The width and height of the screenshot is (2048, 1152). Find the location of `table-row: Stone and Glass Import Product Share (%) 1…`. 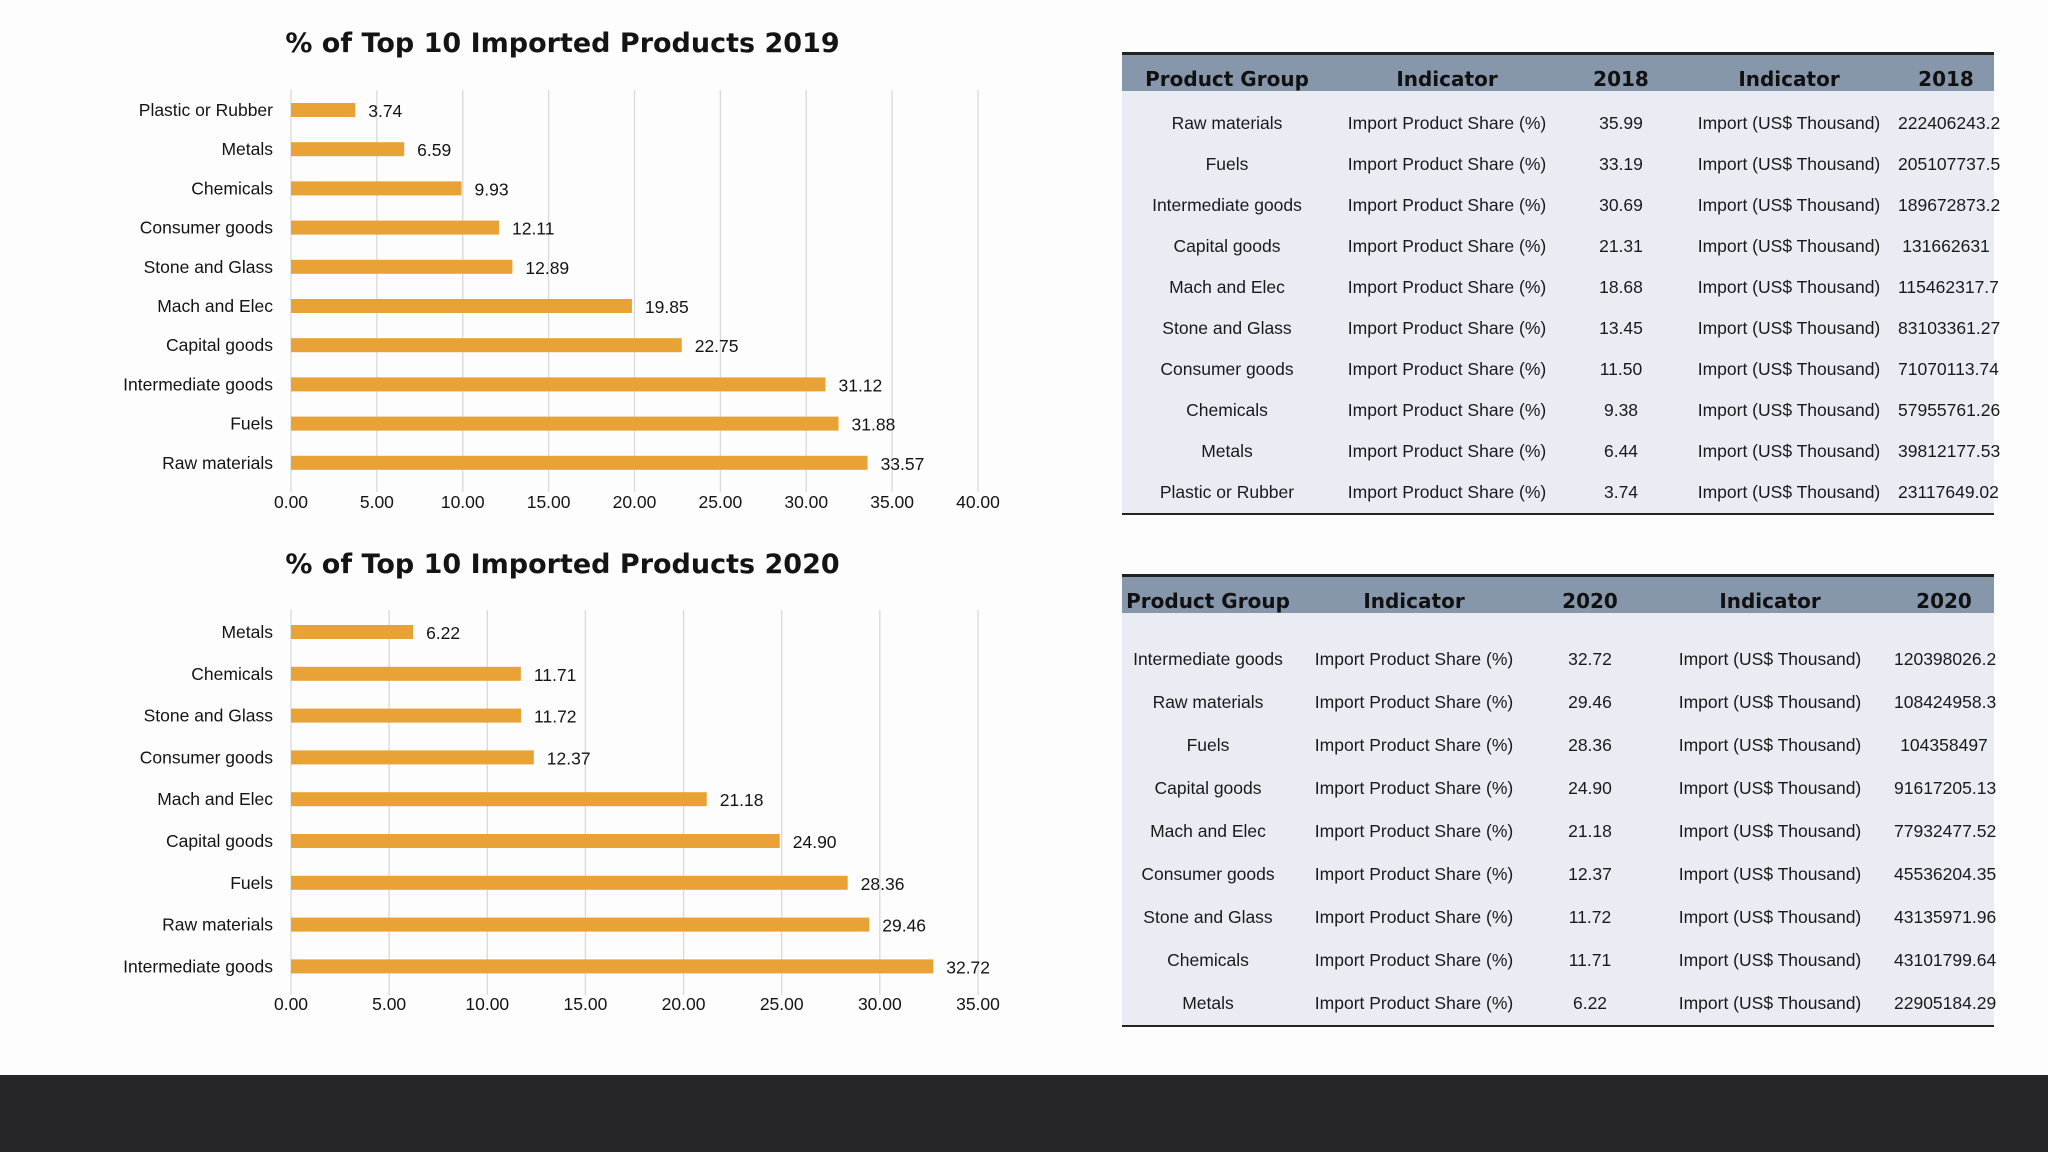

table-row: Stone and Glass Import Product Share (%) 1… is located at coordinates (1561, 328).